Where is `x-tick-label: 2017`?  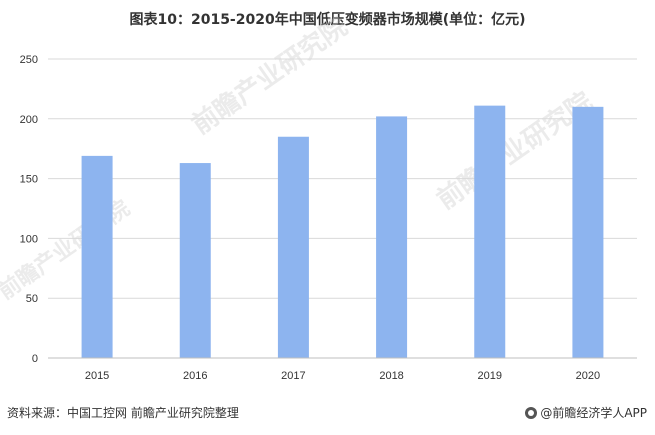 x-tick-label: 2017 is located at coordinates (293, 376).